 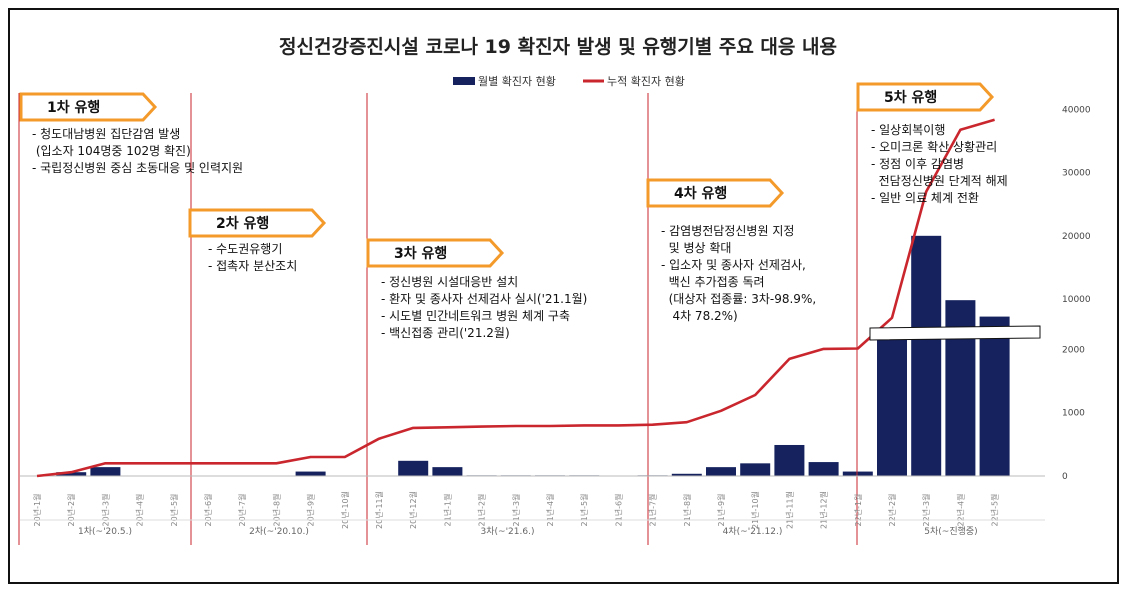 What do you see at coordinates (37, 510) in the screenshot?
I see `x-tick-label: 20년-1월` at bounding box center [37, 510].